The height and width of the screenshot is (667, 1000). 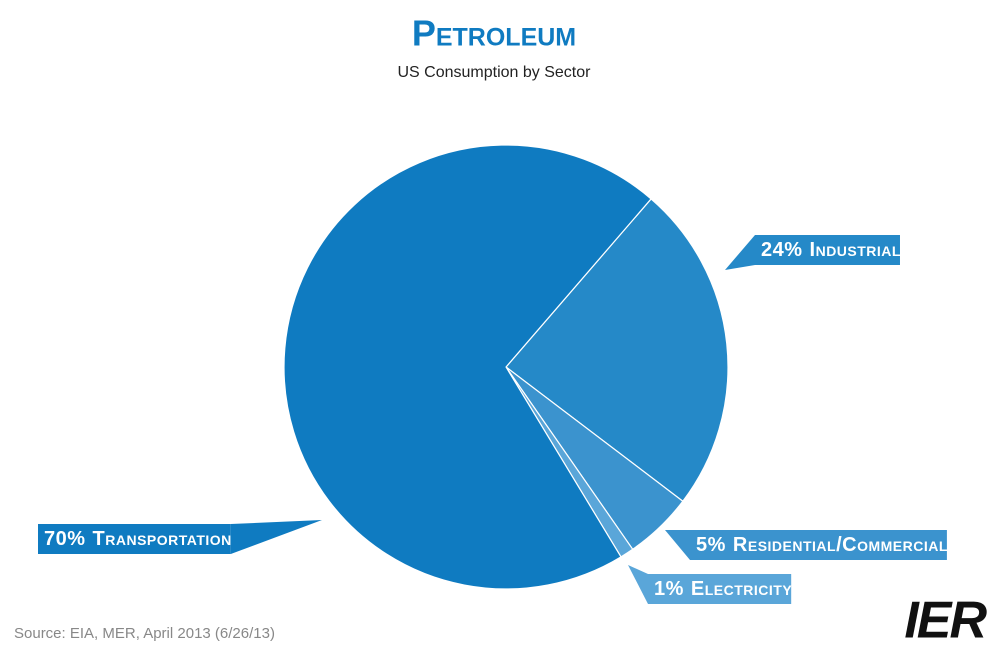 I want to click on label-text: 24% Industrial, so click(x=831, y=250).